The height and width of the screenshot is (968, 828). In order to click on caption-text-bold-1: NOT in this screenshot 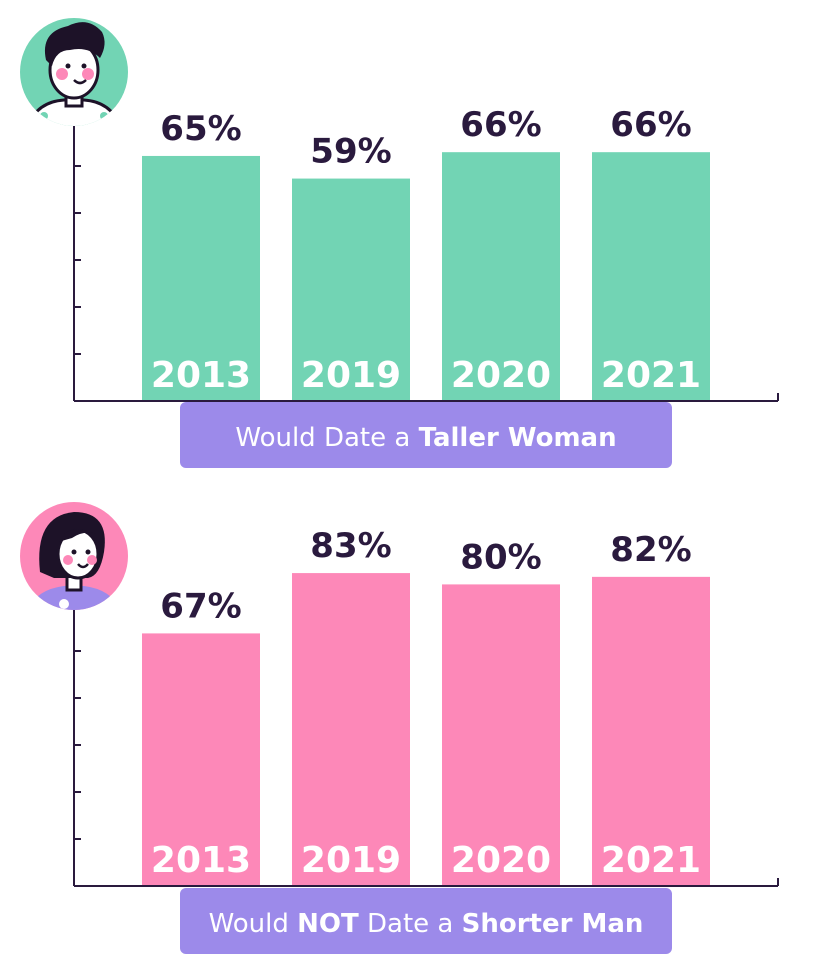, I will do `click(328, 924)`.